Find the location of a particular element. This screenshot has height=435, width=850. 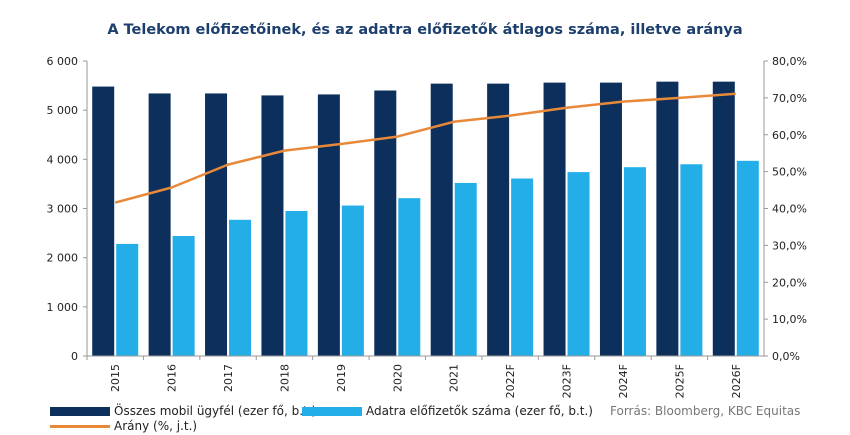

x-tick-label: 2015 is located at coordinates (115, 378).